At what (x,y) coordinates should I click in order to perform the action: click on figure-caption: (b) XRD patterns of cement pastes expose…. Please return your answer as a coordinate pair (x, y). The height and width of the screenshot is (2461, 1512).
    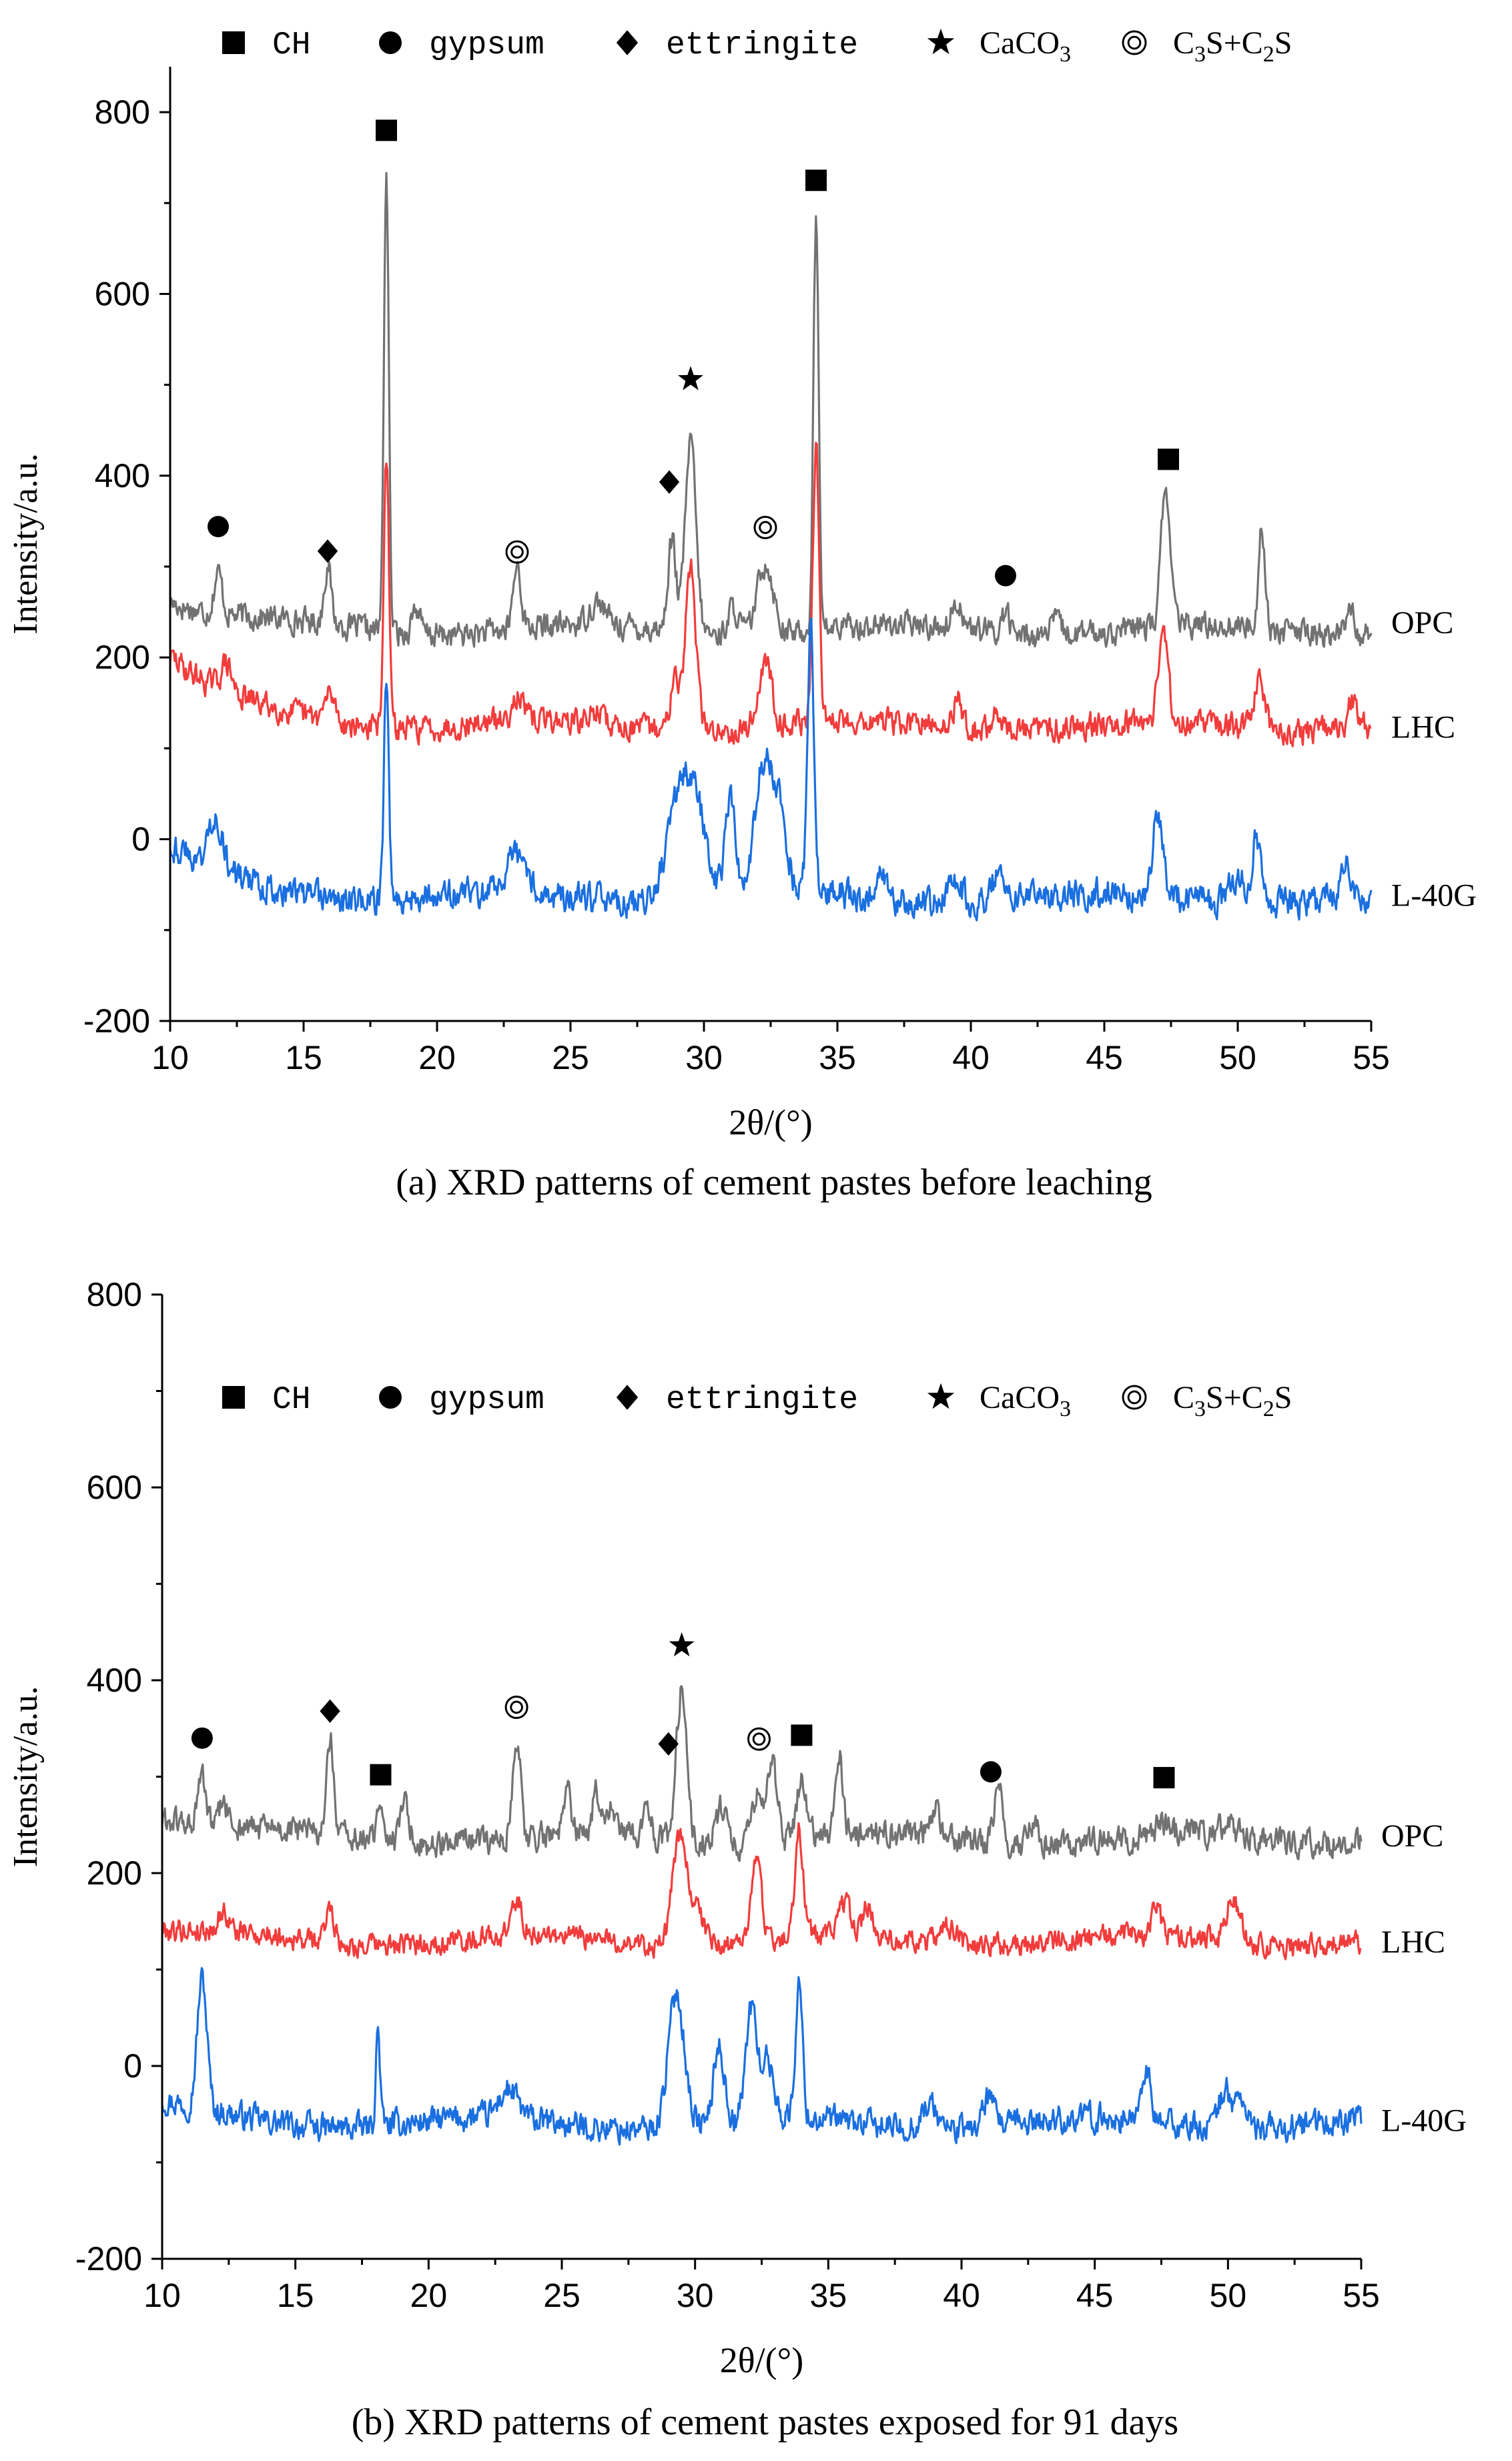
    Looking at the image, I should click on (765, 2423).